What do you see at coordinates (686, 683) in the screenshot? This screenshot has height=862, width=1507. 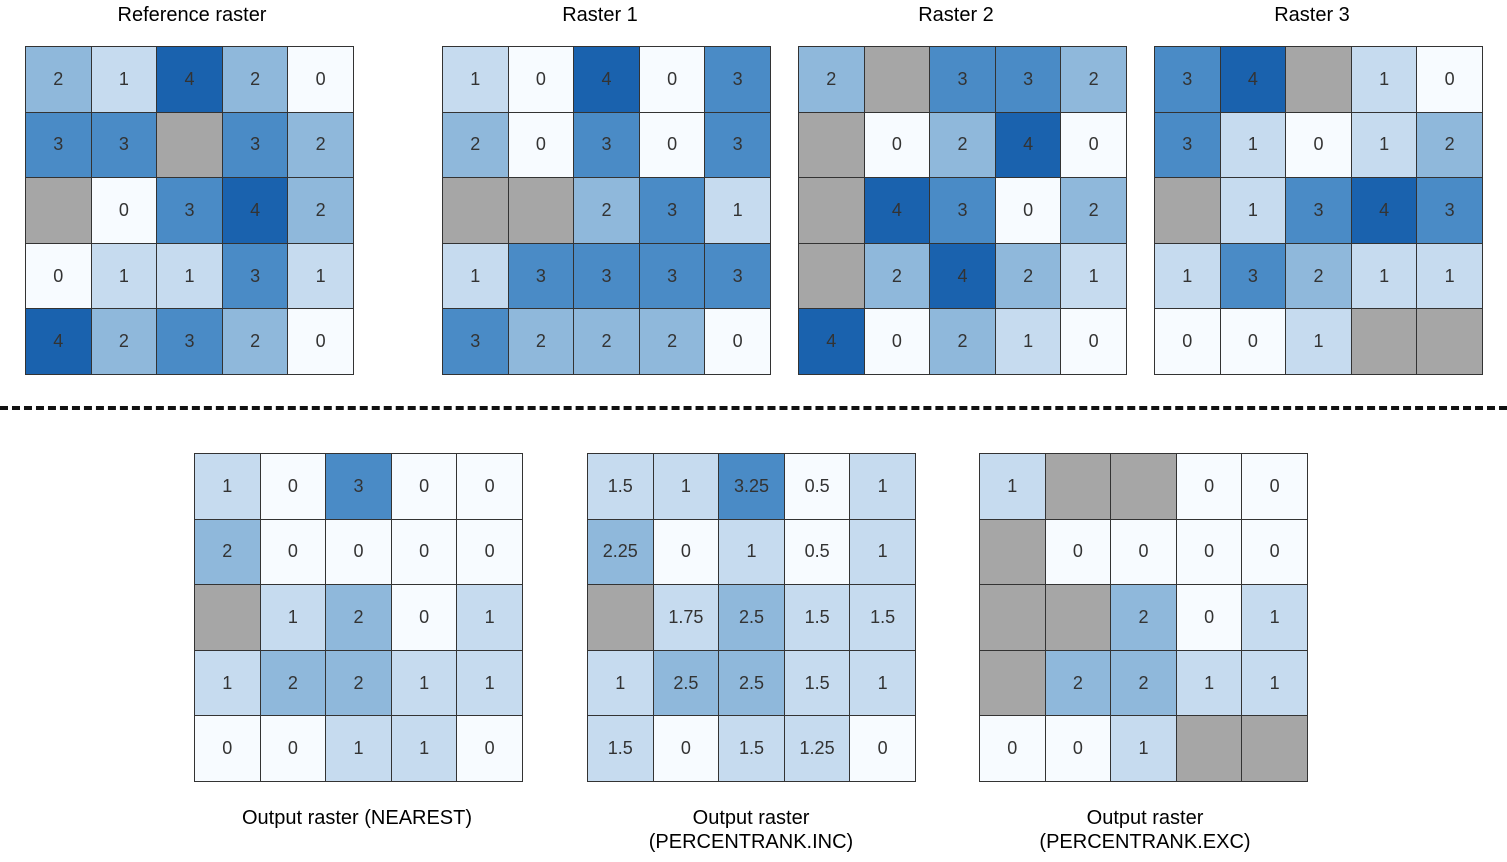 I see `raster-cell: 2.5` at bounding box center [686, 683].